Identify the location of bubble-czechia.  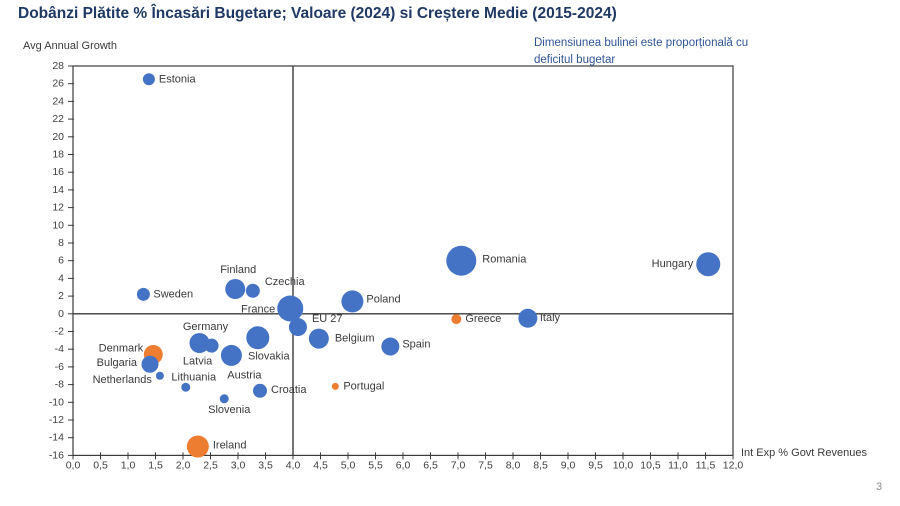
(252, 290).